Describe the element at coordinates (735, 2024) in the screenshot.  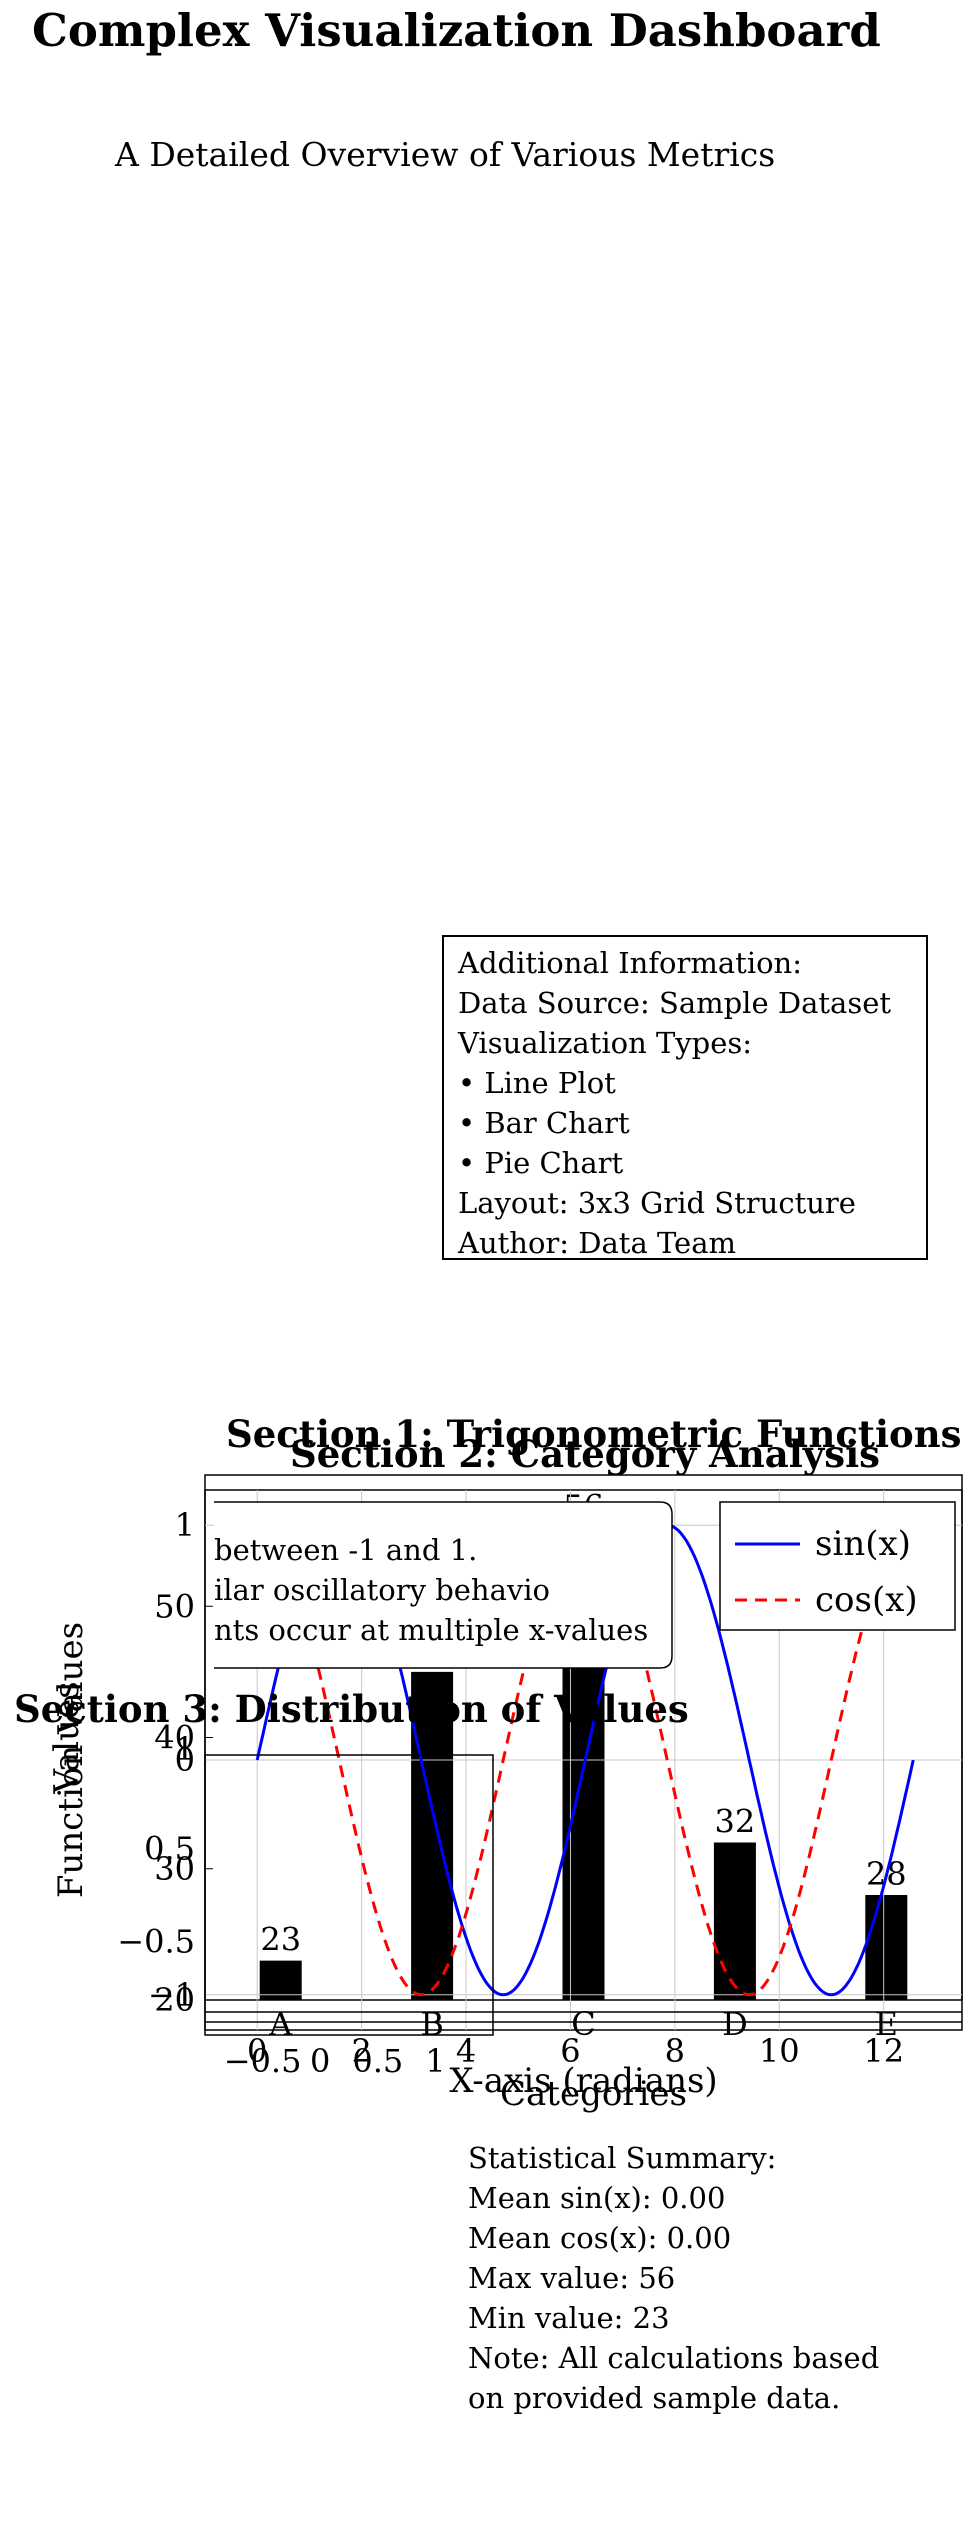
I see `category-tick-label: D` at that location.